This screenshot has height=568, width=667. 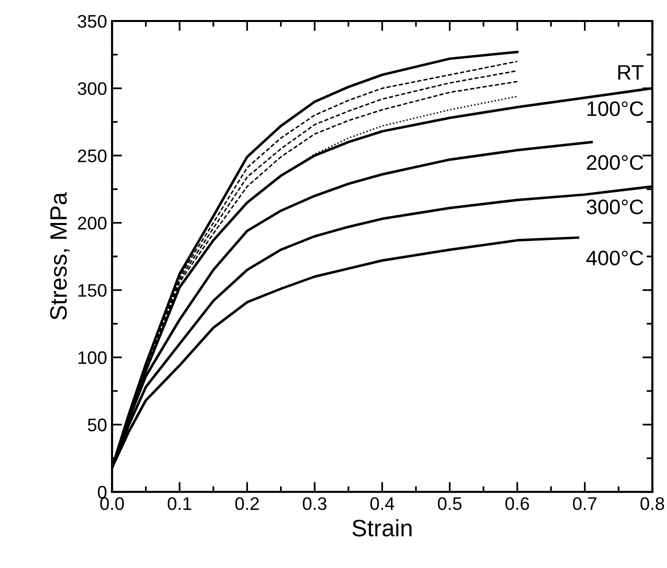 I want to click on x-tick-label: 0.2, so click(x=247, y=503).